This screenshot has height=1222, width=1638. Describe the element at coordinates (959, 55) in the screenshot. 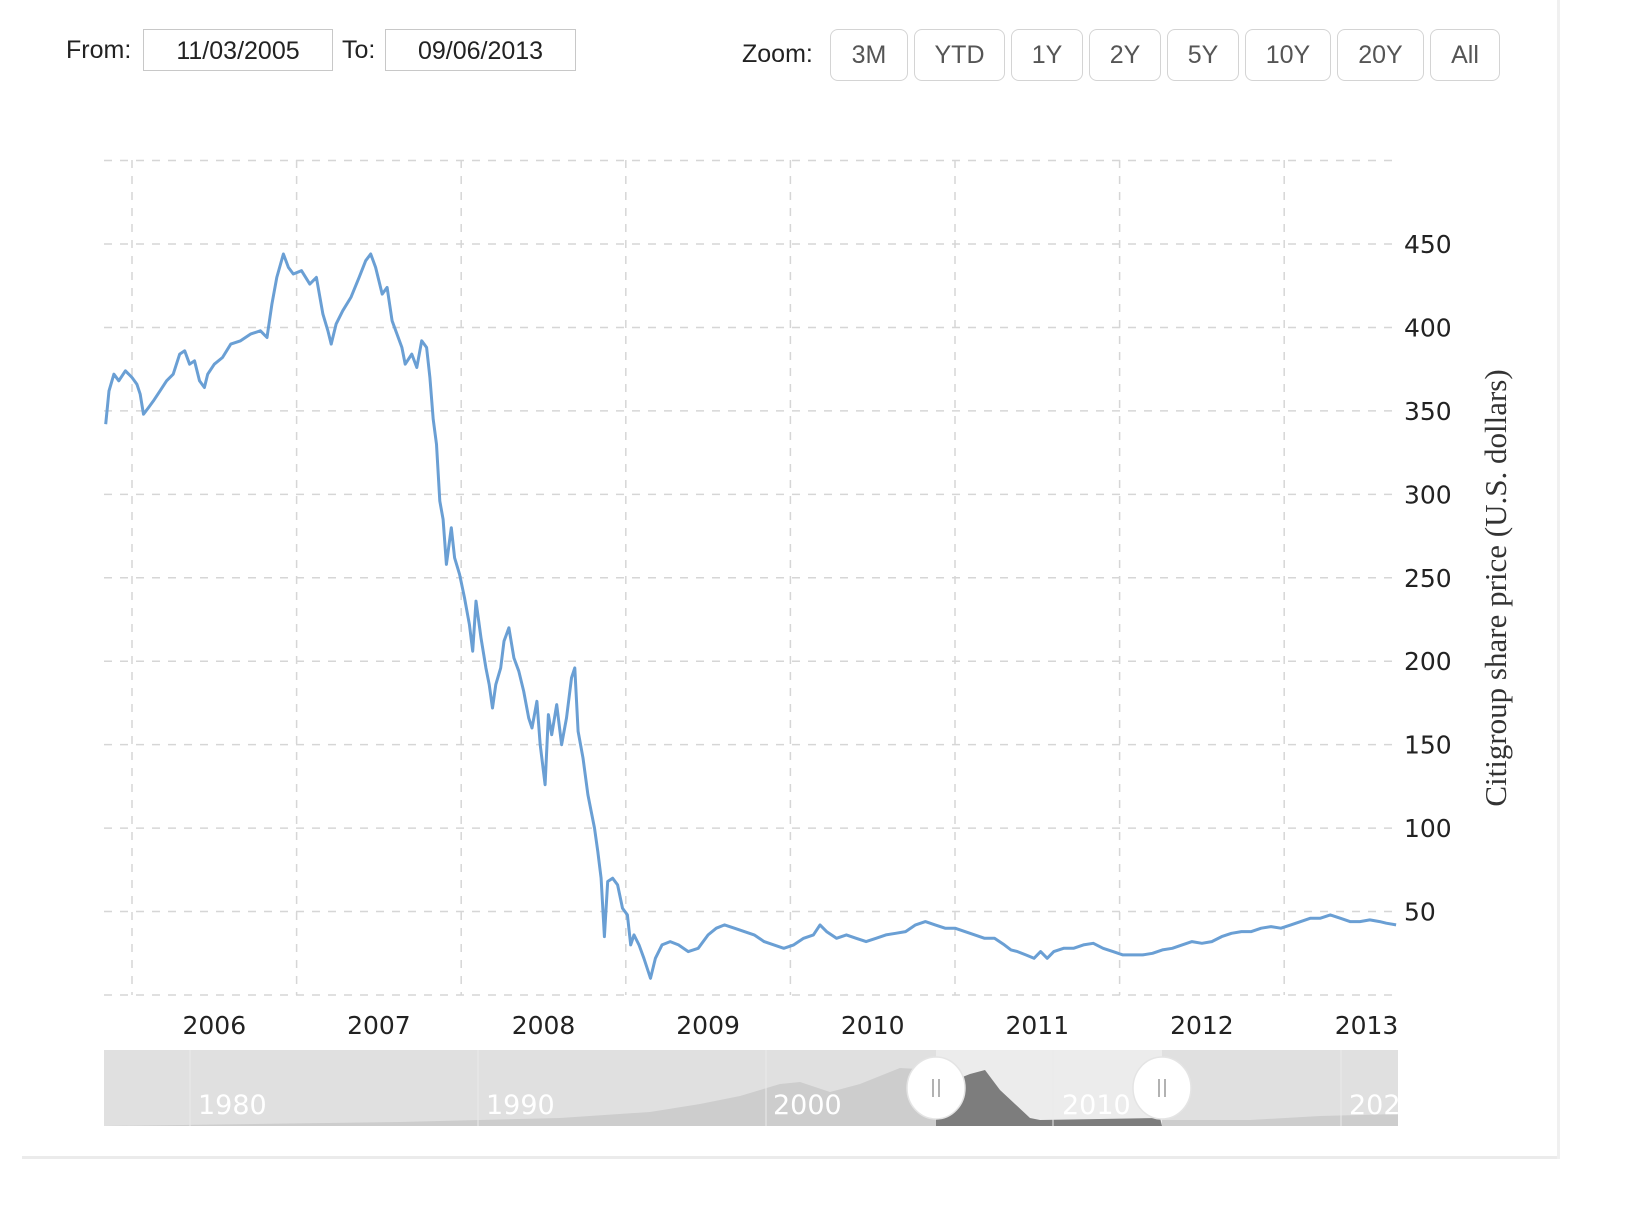

I see `zoom-ytd-button: YTD` at that location.